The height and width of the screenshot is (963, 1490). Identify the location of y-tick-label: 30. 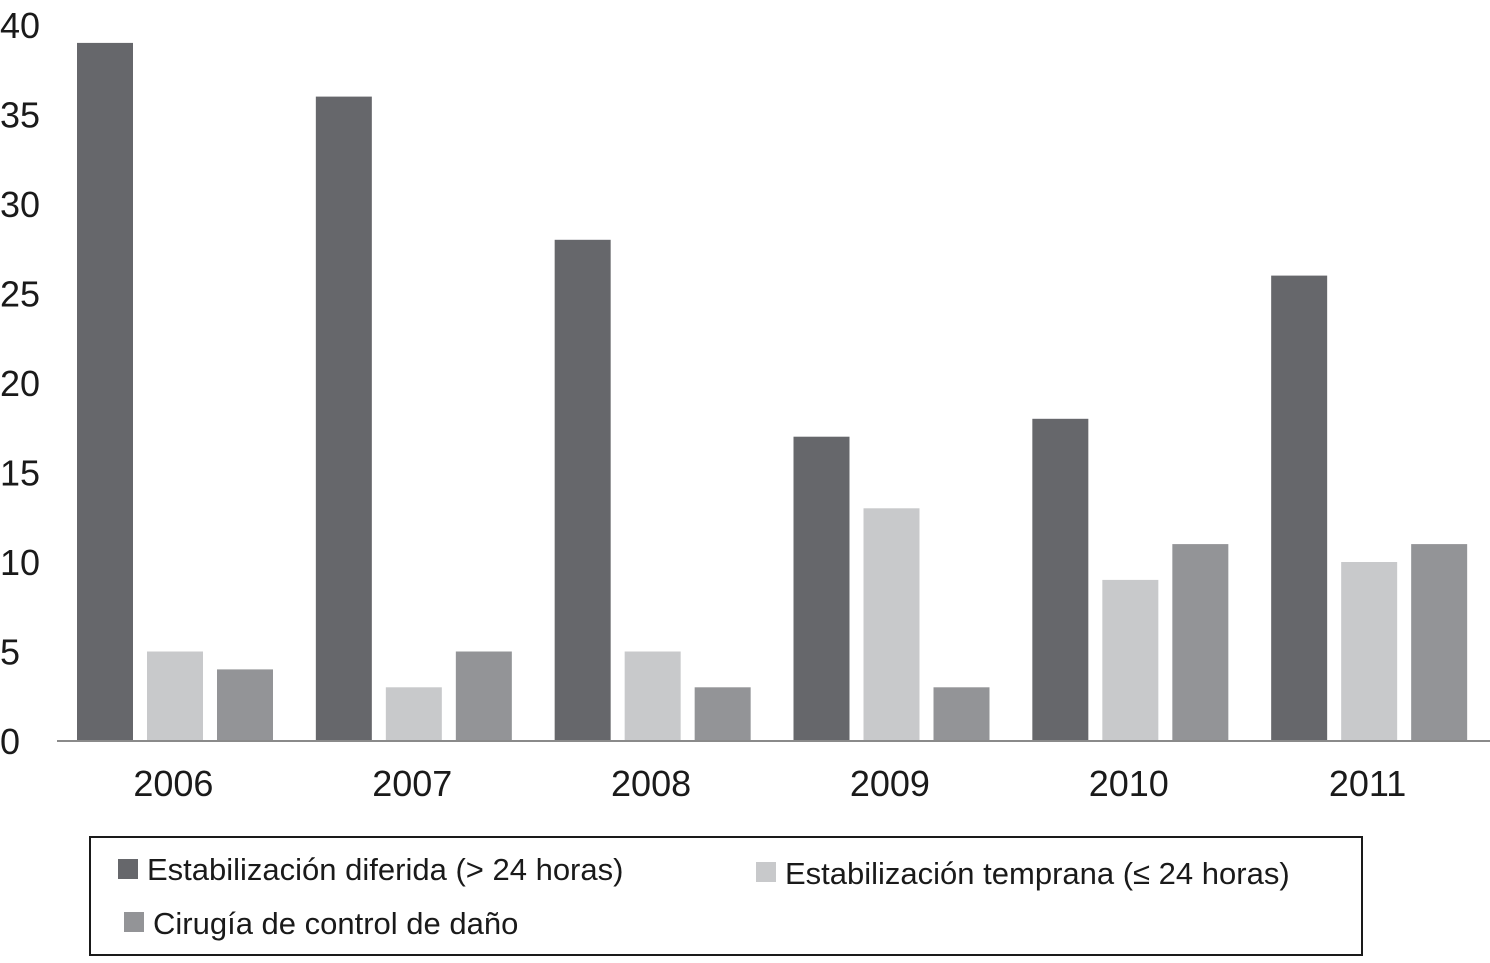
(20, 204).